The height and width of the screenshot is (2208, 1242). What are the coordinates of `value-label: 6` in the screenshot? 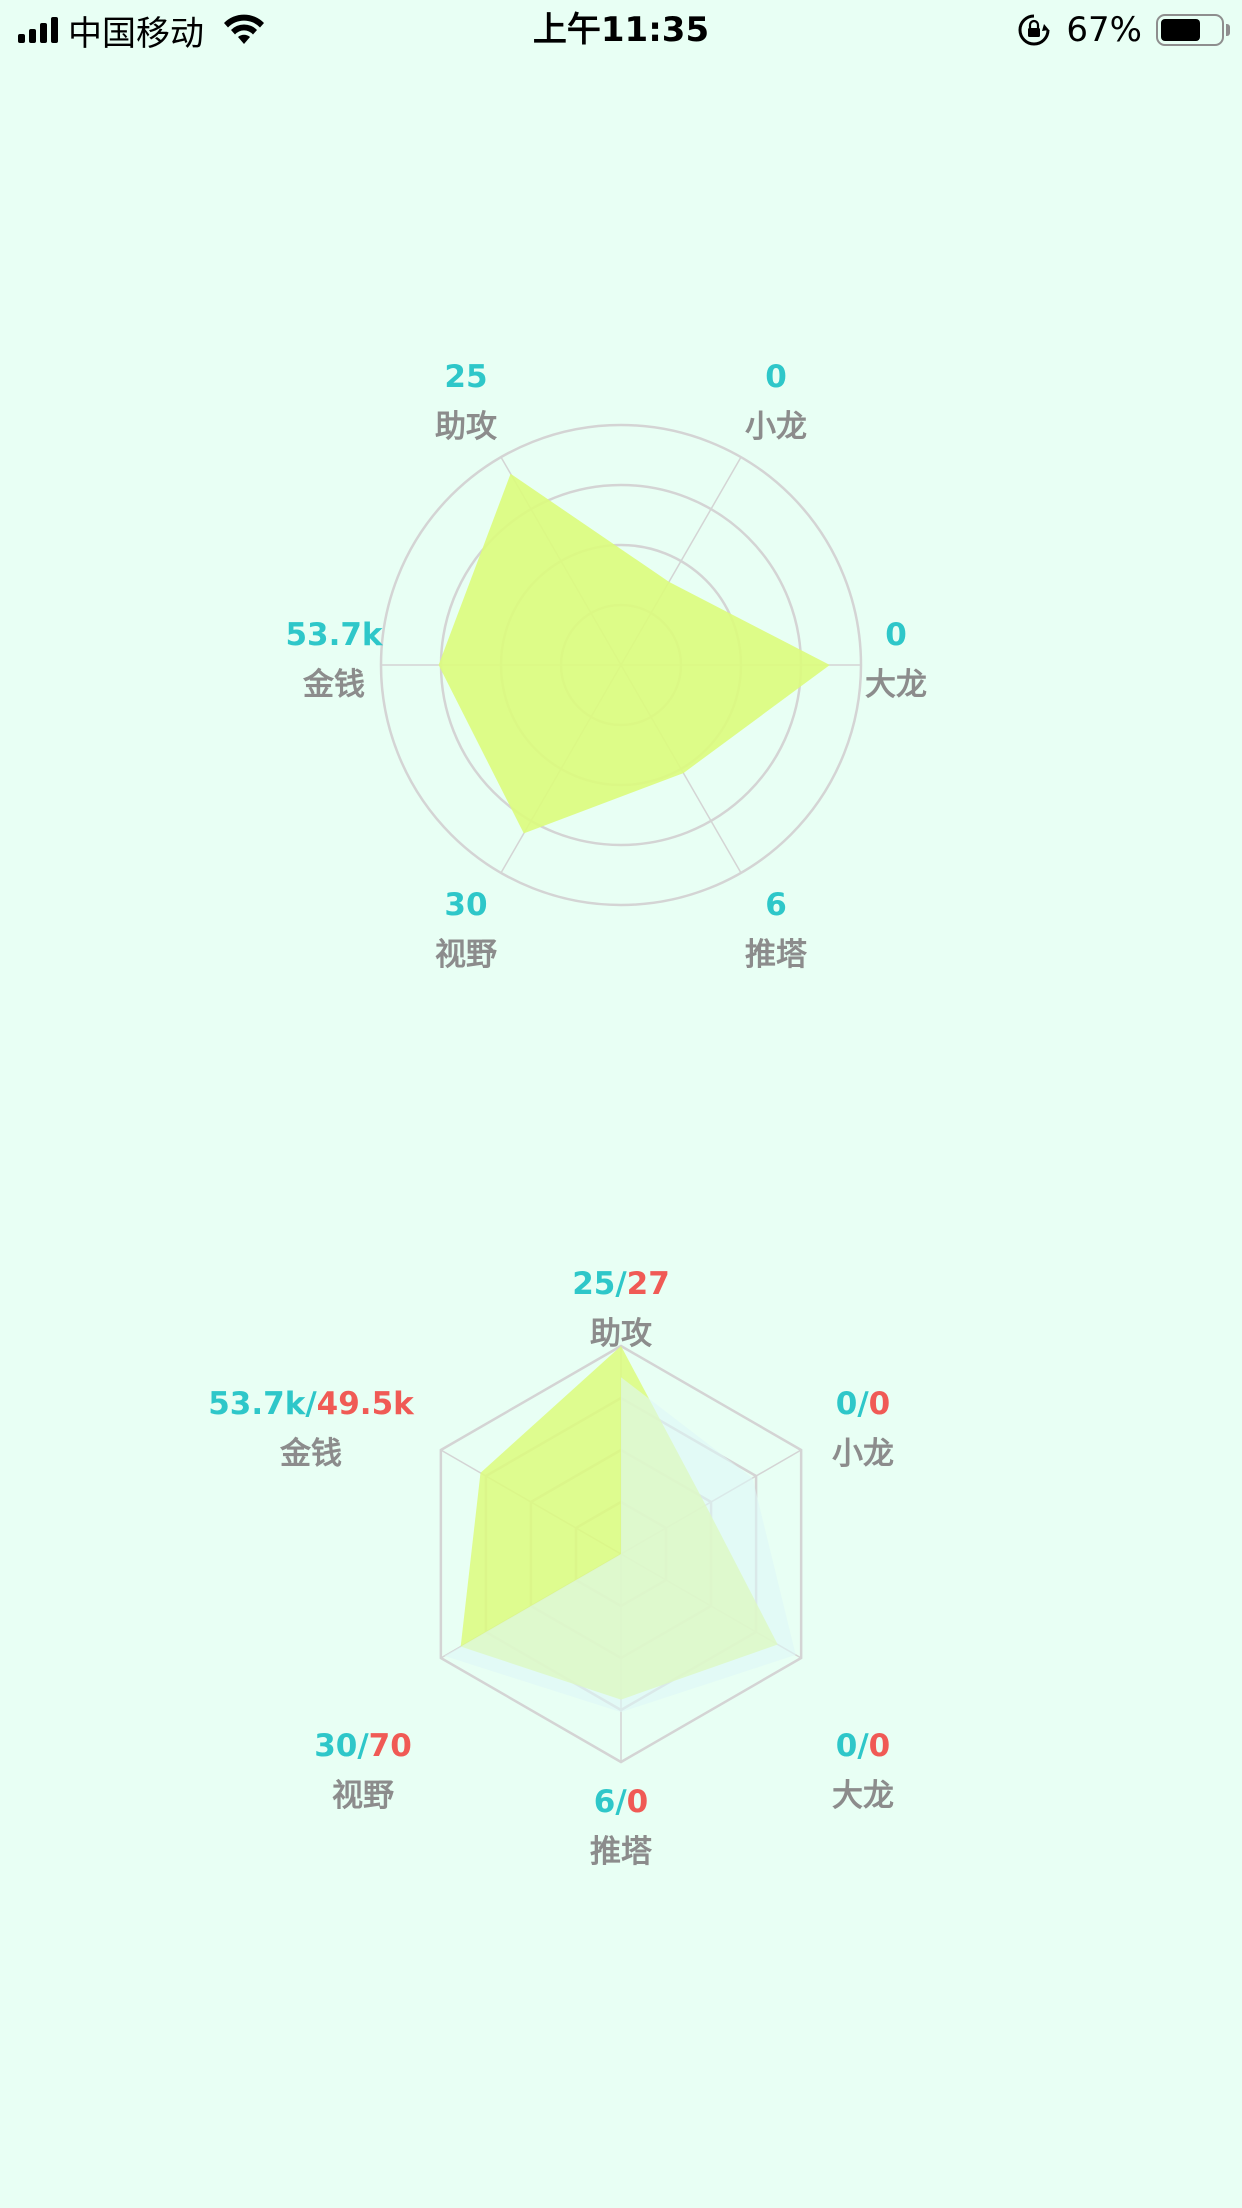 It's located at (776, 905).